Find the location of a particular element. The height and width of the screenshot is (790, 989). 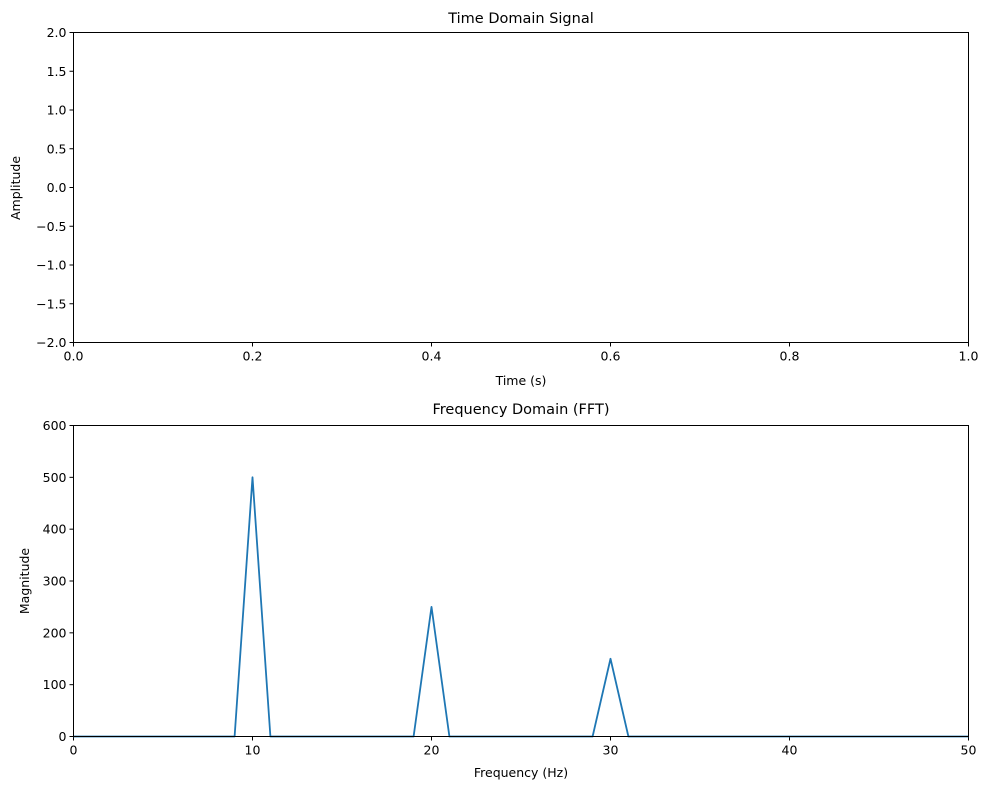

time-domain-xtick-label: 0.8 is located at coordinates (790, 356).